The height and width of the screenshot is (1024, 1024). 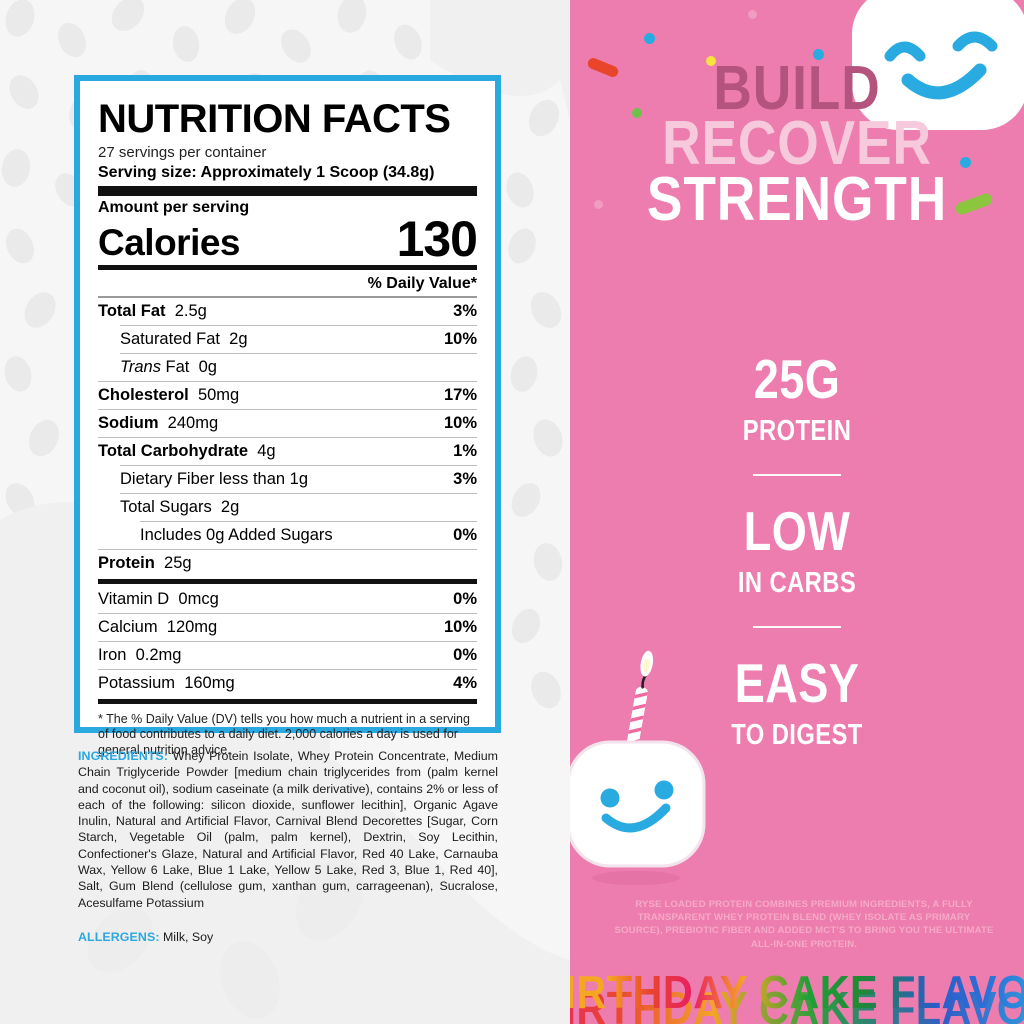 I want to click on table-row: Vitamin D 0mcg 0%, so click(x=287, y=599).